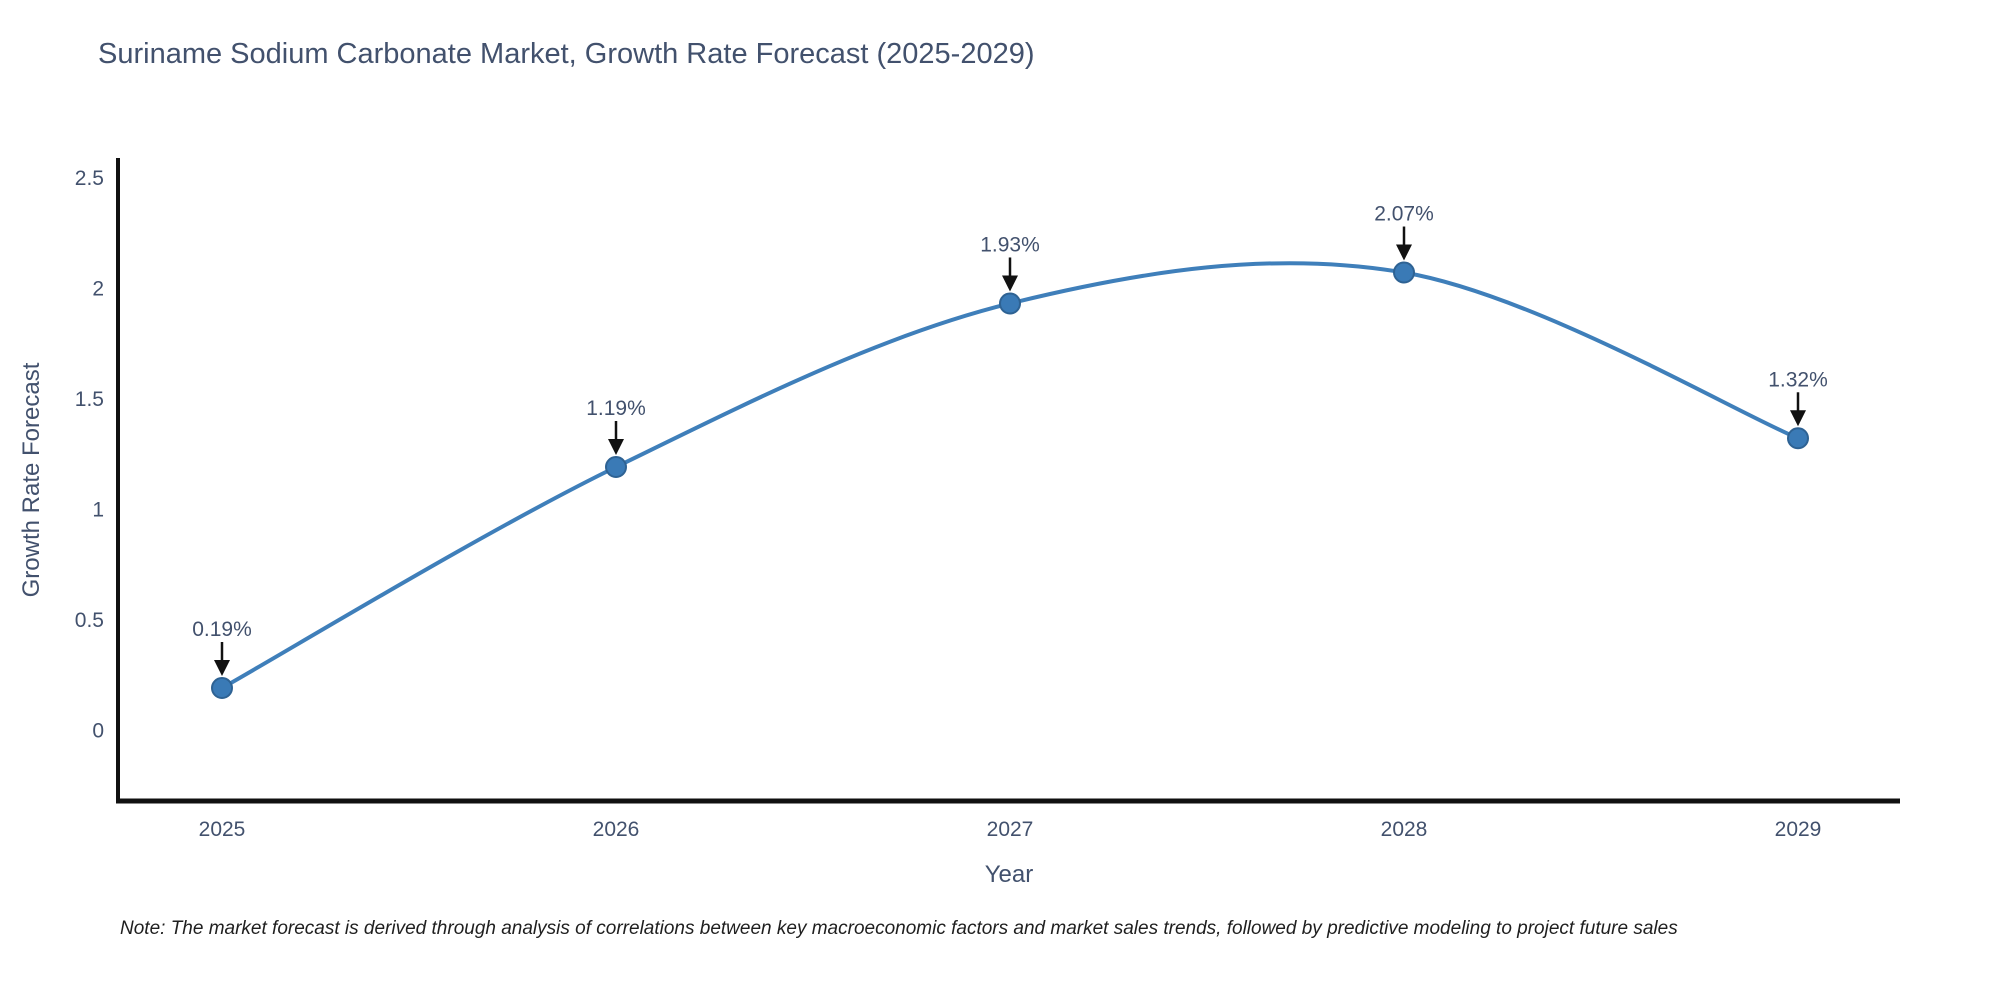 This screenshot has height=1000, width=2000. I want to click on y-tick-label: 2.5, so click(89, 178).